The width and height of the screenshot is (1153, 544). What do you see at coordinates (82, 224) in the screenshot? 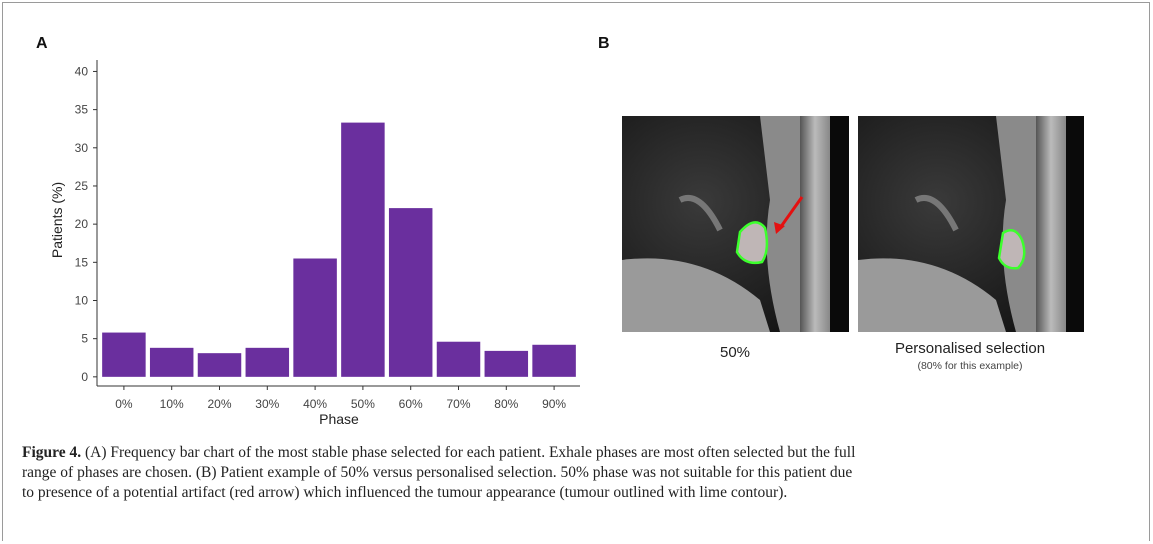
I see `y-tick-label: 20` at bounding box center [82, 224].